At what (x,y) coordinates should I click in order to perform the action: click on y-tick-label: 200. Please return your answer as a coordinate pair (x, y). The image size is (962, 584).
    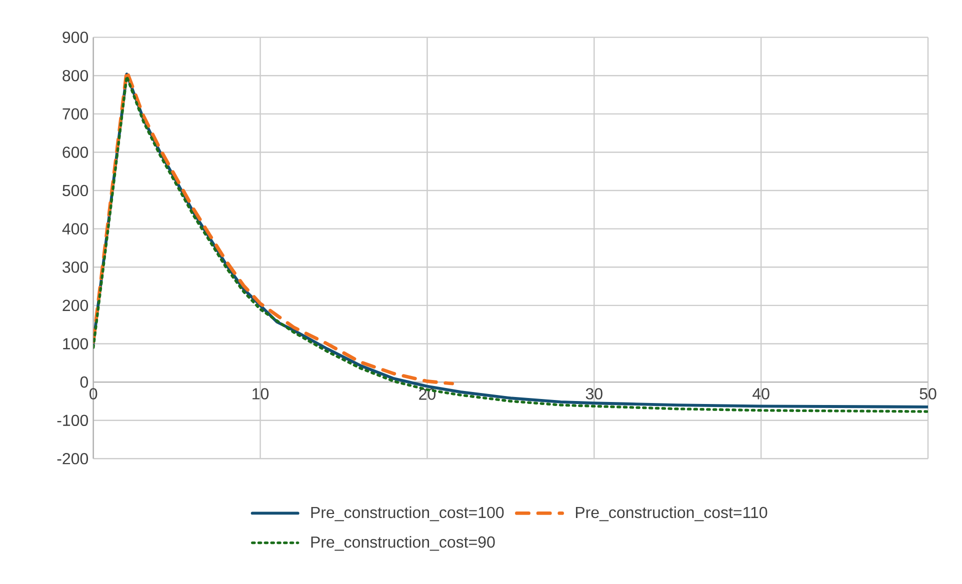
    Looking at the image, I should click on (75, 306).